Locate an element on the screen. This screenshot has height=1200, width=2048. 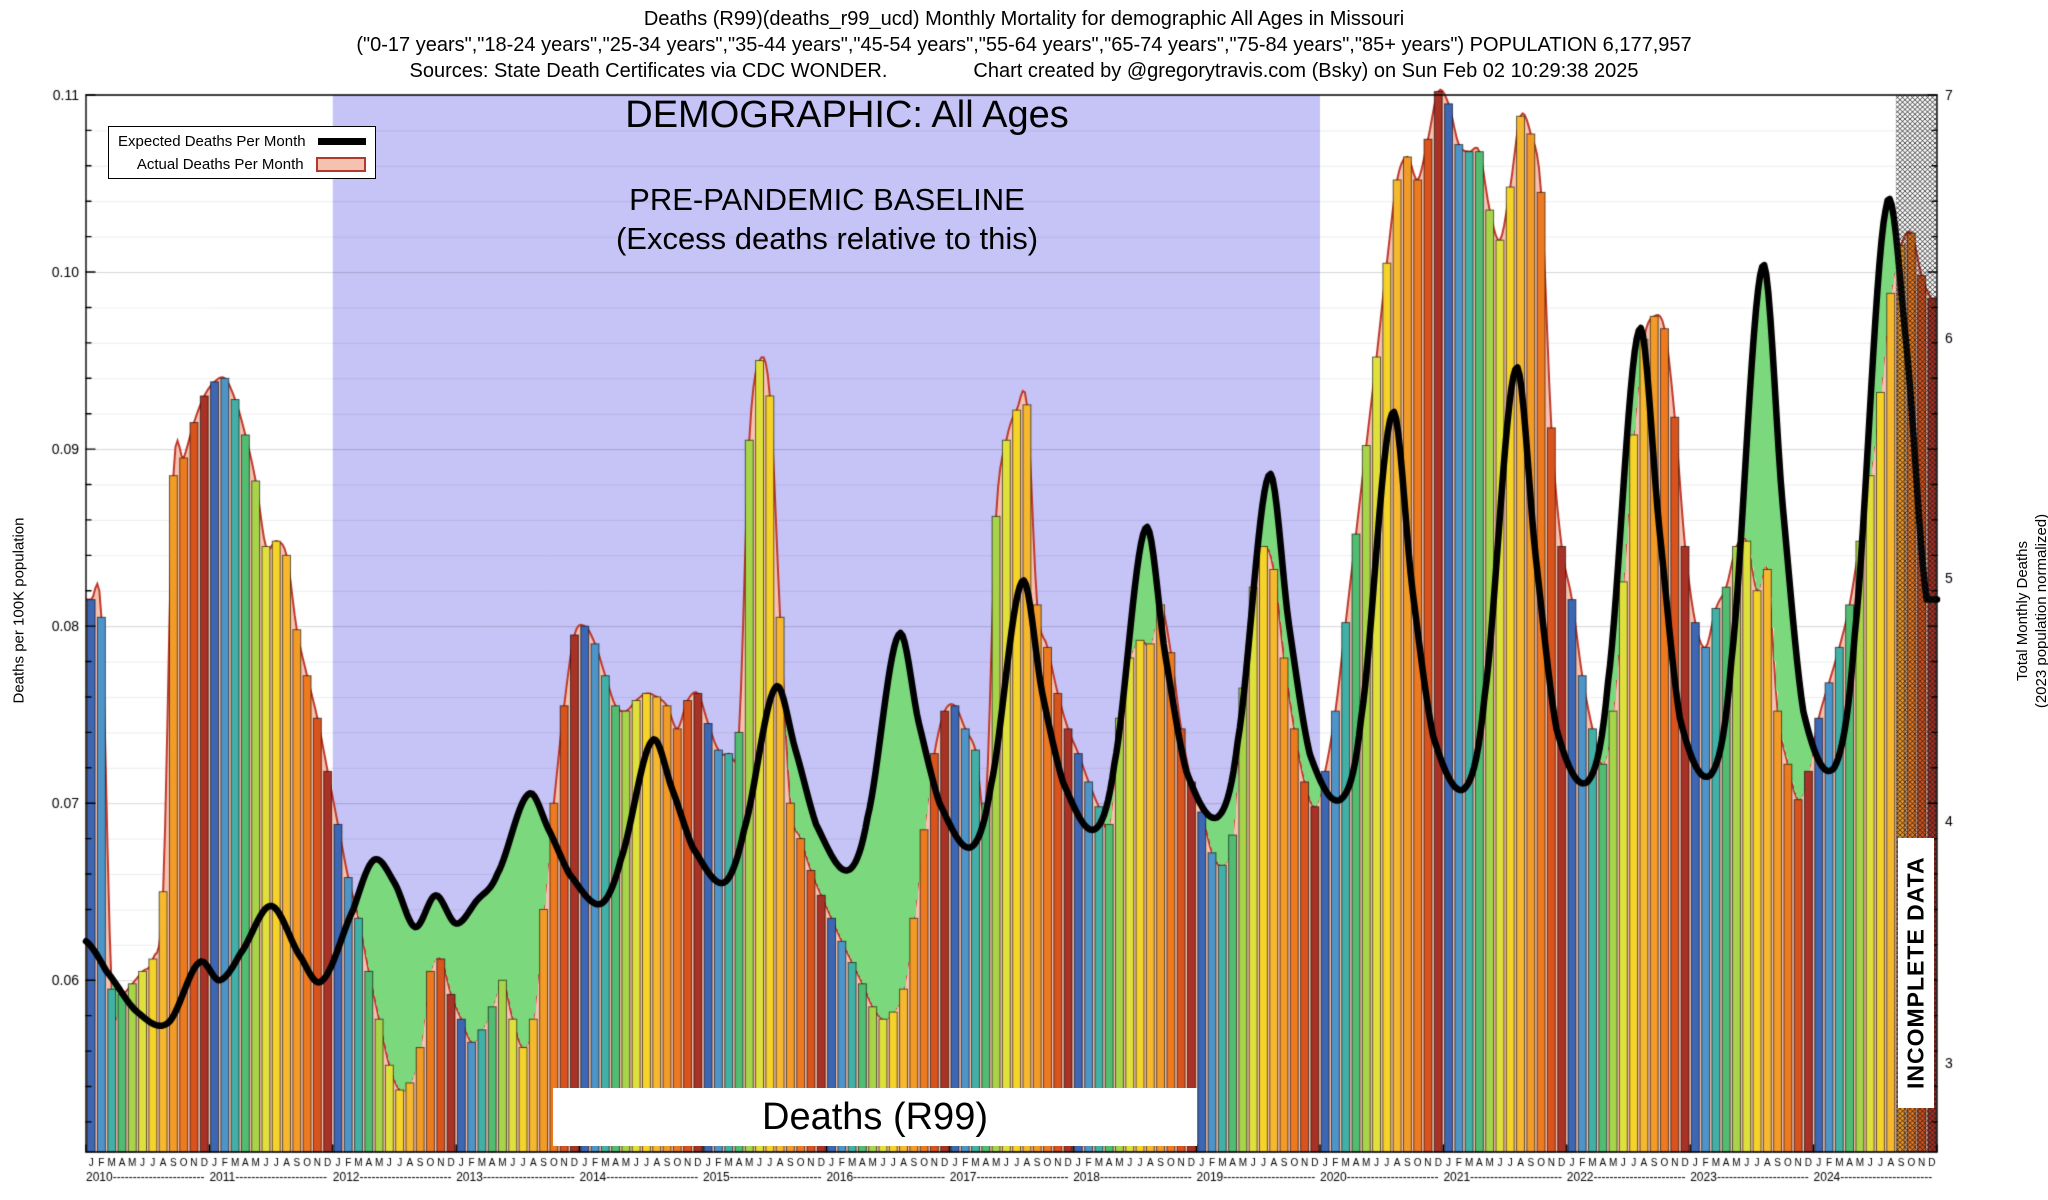
y-axis-left-label: Deaths per 100K population is located at coordinates (19, 610).